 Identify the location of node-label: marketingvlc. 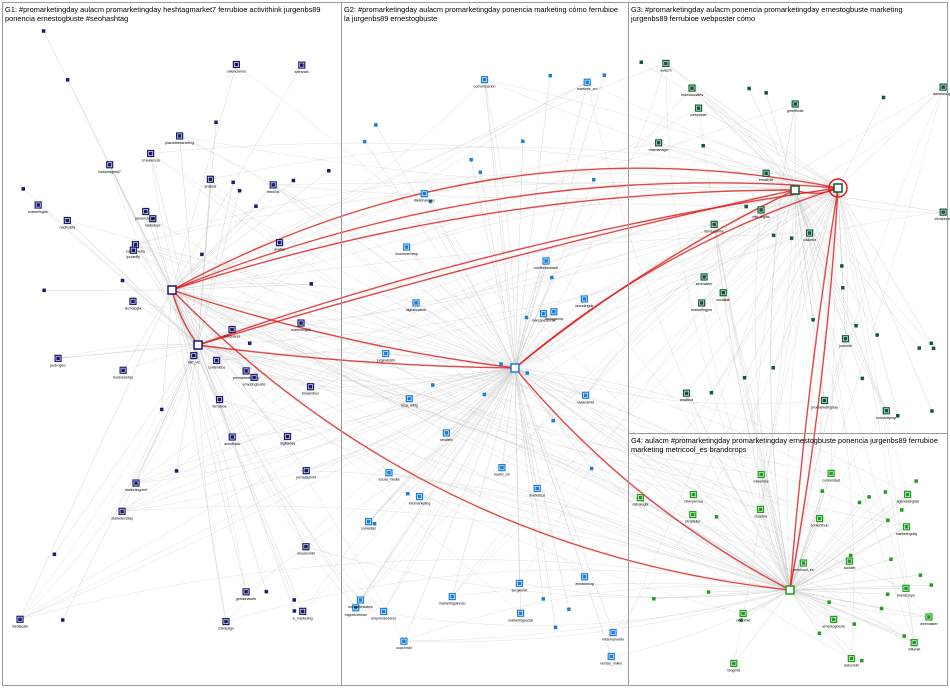
(38, 212).